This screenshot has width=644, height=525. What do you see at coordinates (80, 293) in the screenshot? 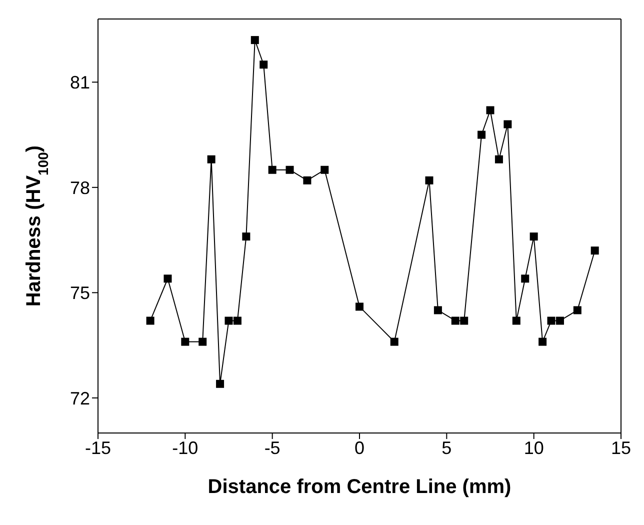
I see `y-tick-label: 75` at bounding box center [80, 293].